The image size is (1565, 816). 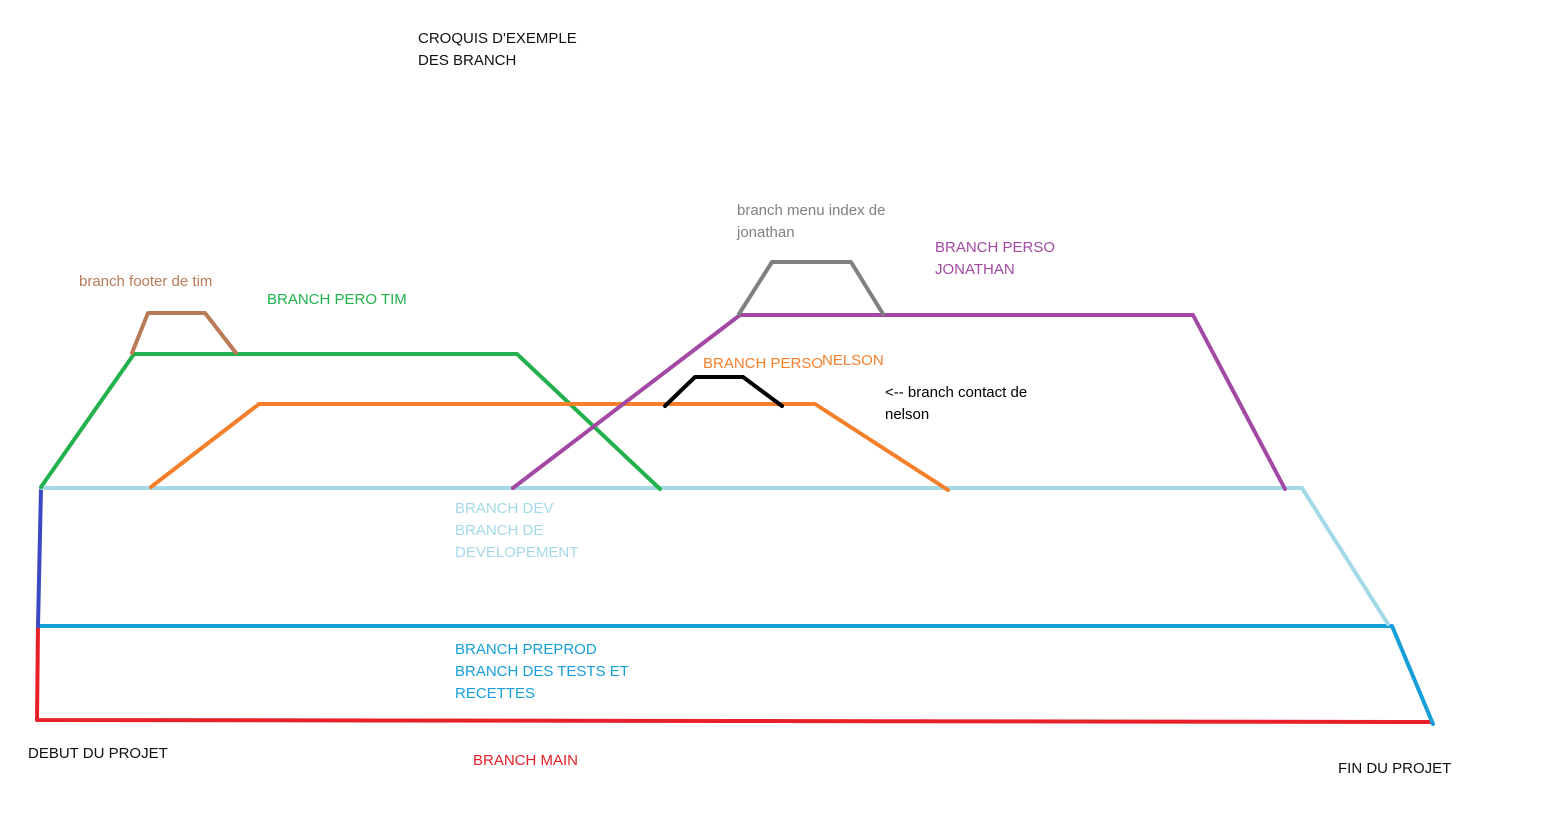 What do you see at coordinates (526, 649) in the screenshot?
I see `preprod-label-line-1: BRANCH PREPROD` at bounding box center [526, 649].